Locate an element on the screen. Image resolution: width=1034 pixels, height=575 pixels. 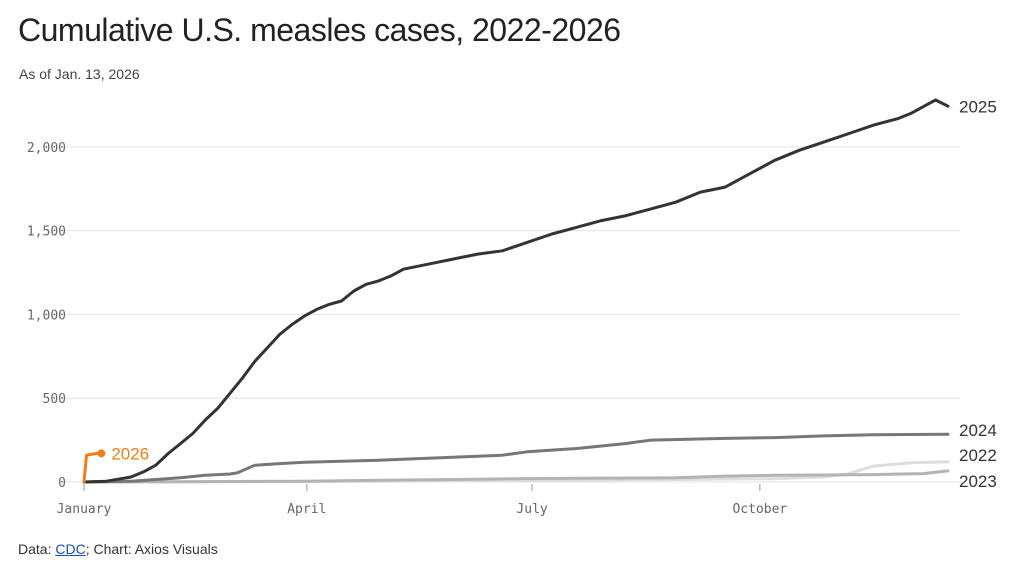
source-note: Data: CDC; Chart: Axios Visuals is located at coordinates (118, 549).